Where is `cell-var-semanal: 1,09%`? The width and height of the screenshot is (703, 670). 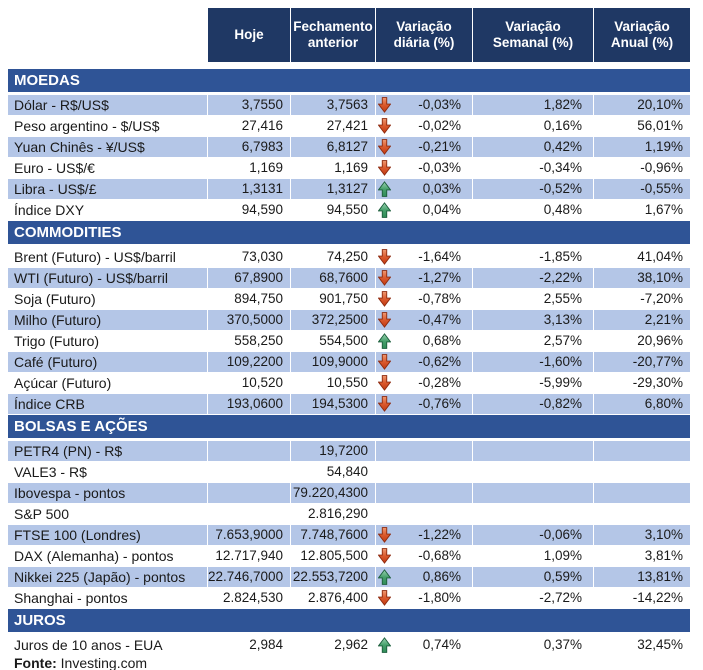 cell-var-semanal: 1,09% is located at coordinates (533, 556).